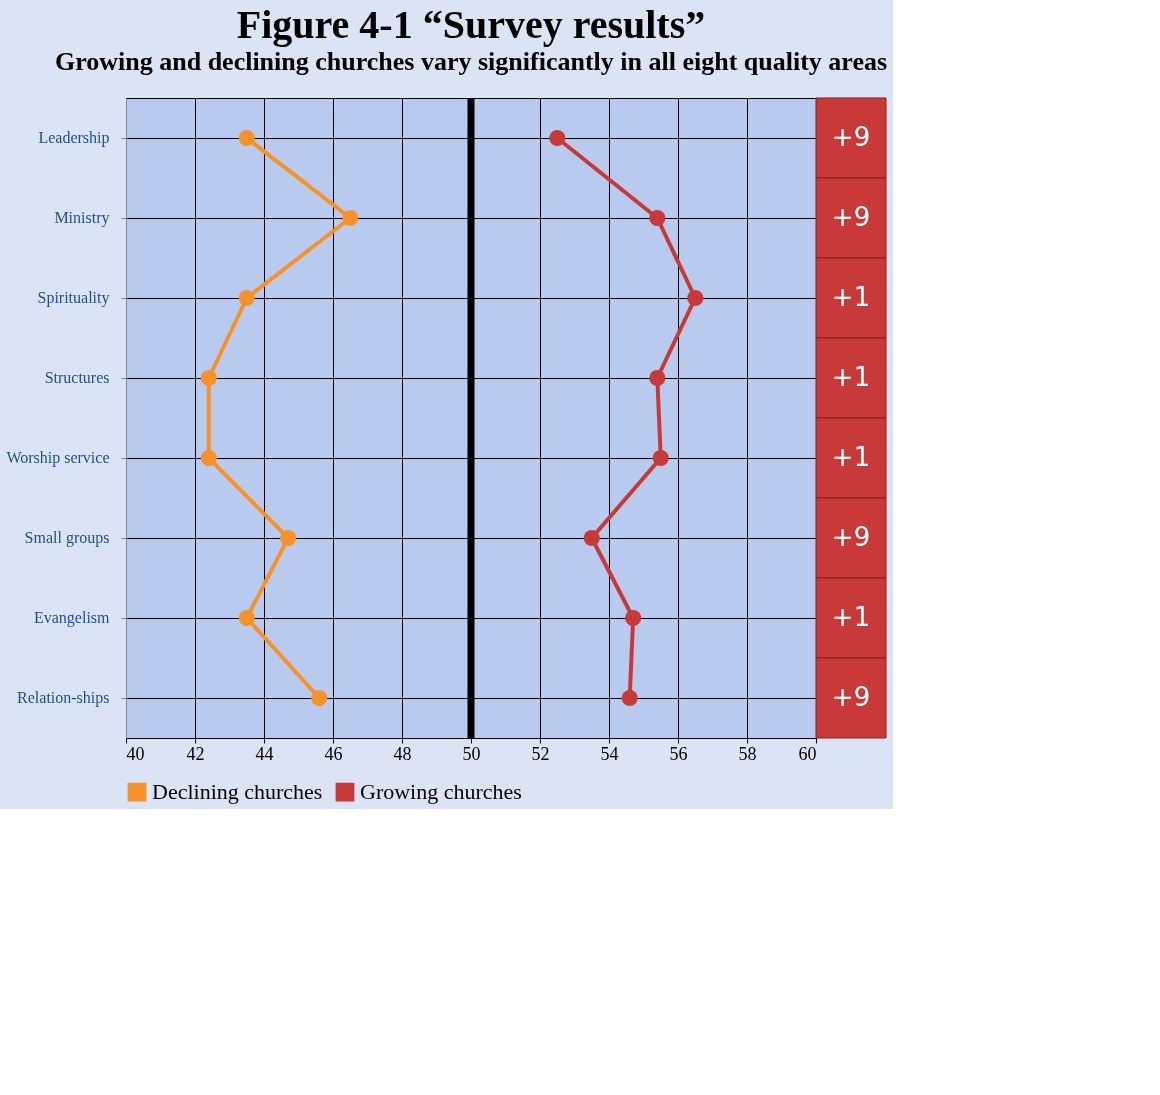 This screenshot has height=1095, width=1160. Describe the element at coordinates (264, 753) in the screenshot. I see `x-tick-label: 44` at that location.